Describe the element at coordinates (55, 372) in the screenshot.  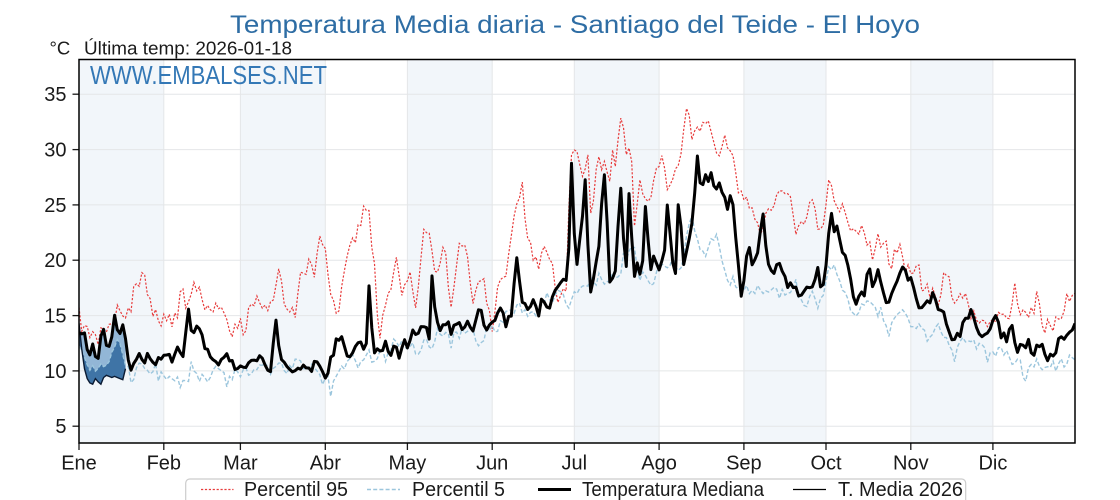
I see `svg-text: 10` at that location.